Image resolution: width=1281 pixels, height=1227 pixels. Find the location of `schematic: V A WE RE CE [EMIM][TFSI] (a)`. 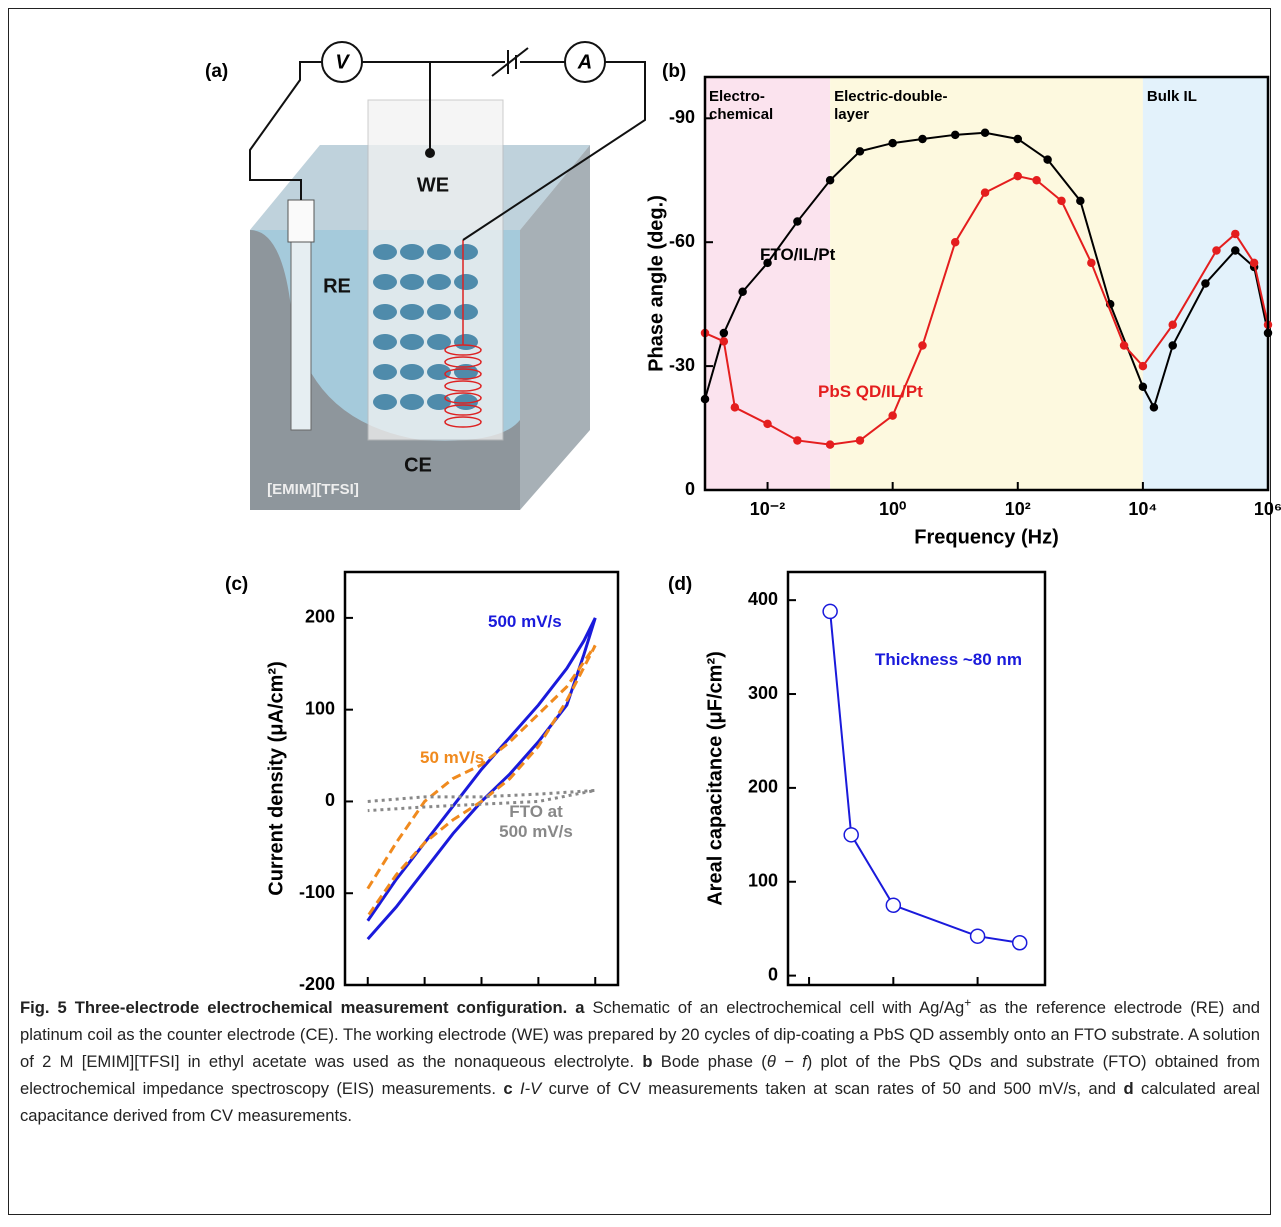

schematic: V A WE RE CE [EMIM][TFSI] (a) is located at coordinates (425, 275).